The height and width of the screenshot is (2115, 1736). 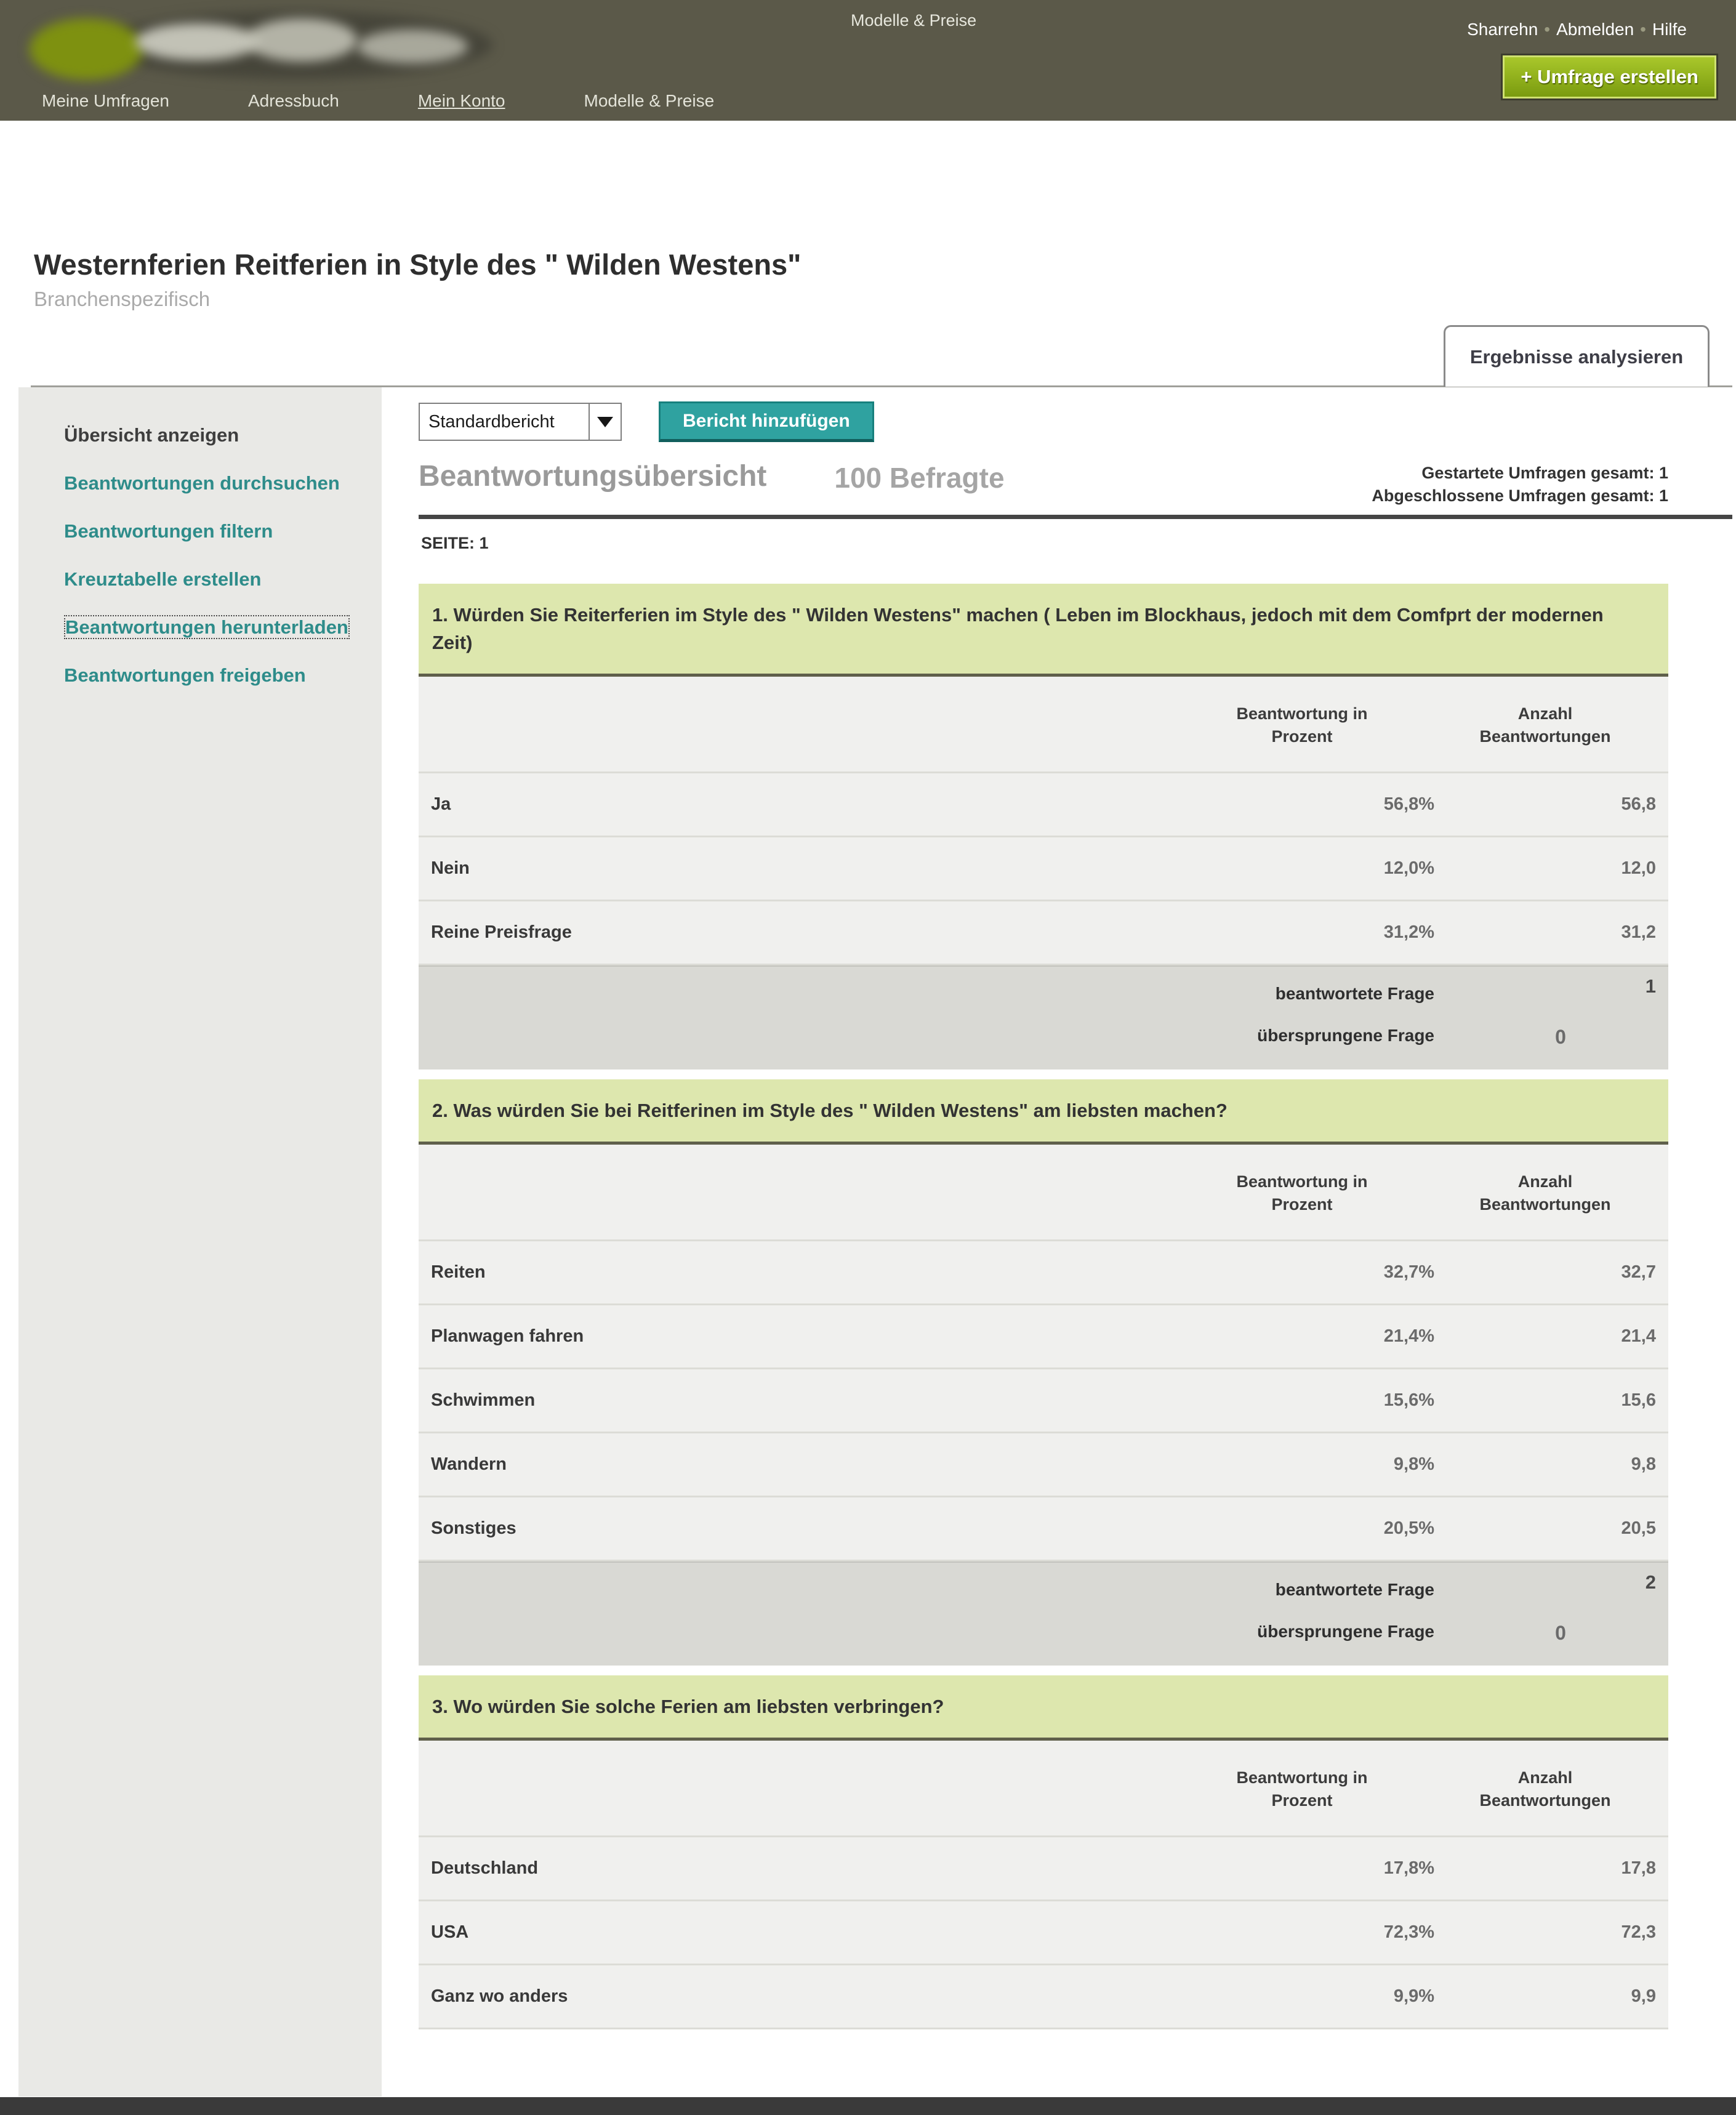 What do you see at coordinates (1577, 356) in the screenshot?
I see `tab-analyze-results: Ergebnisse analysieren` at bounding box center [1577, 356].